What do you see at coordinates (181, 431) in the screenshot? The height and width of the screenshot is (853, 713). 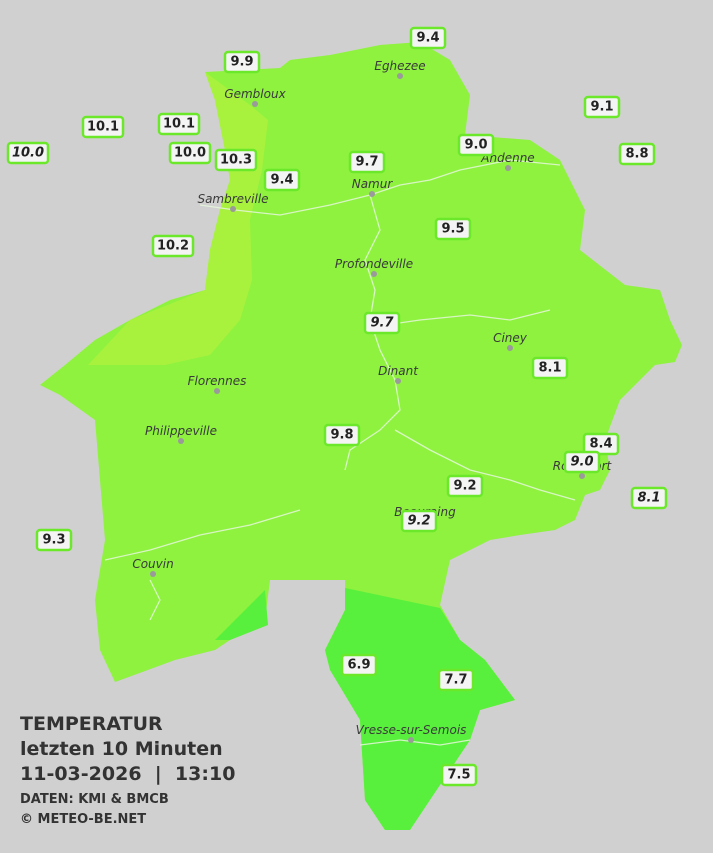 I see `town-name: Philippeville` at bounding box center [181, 431].